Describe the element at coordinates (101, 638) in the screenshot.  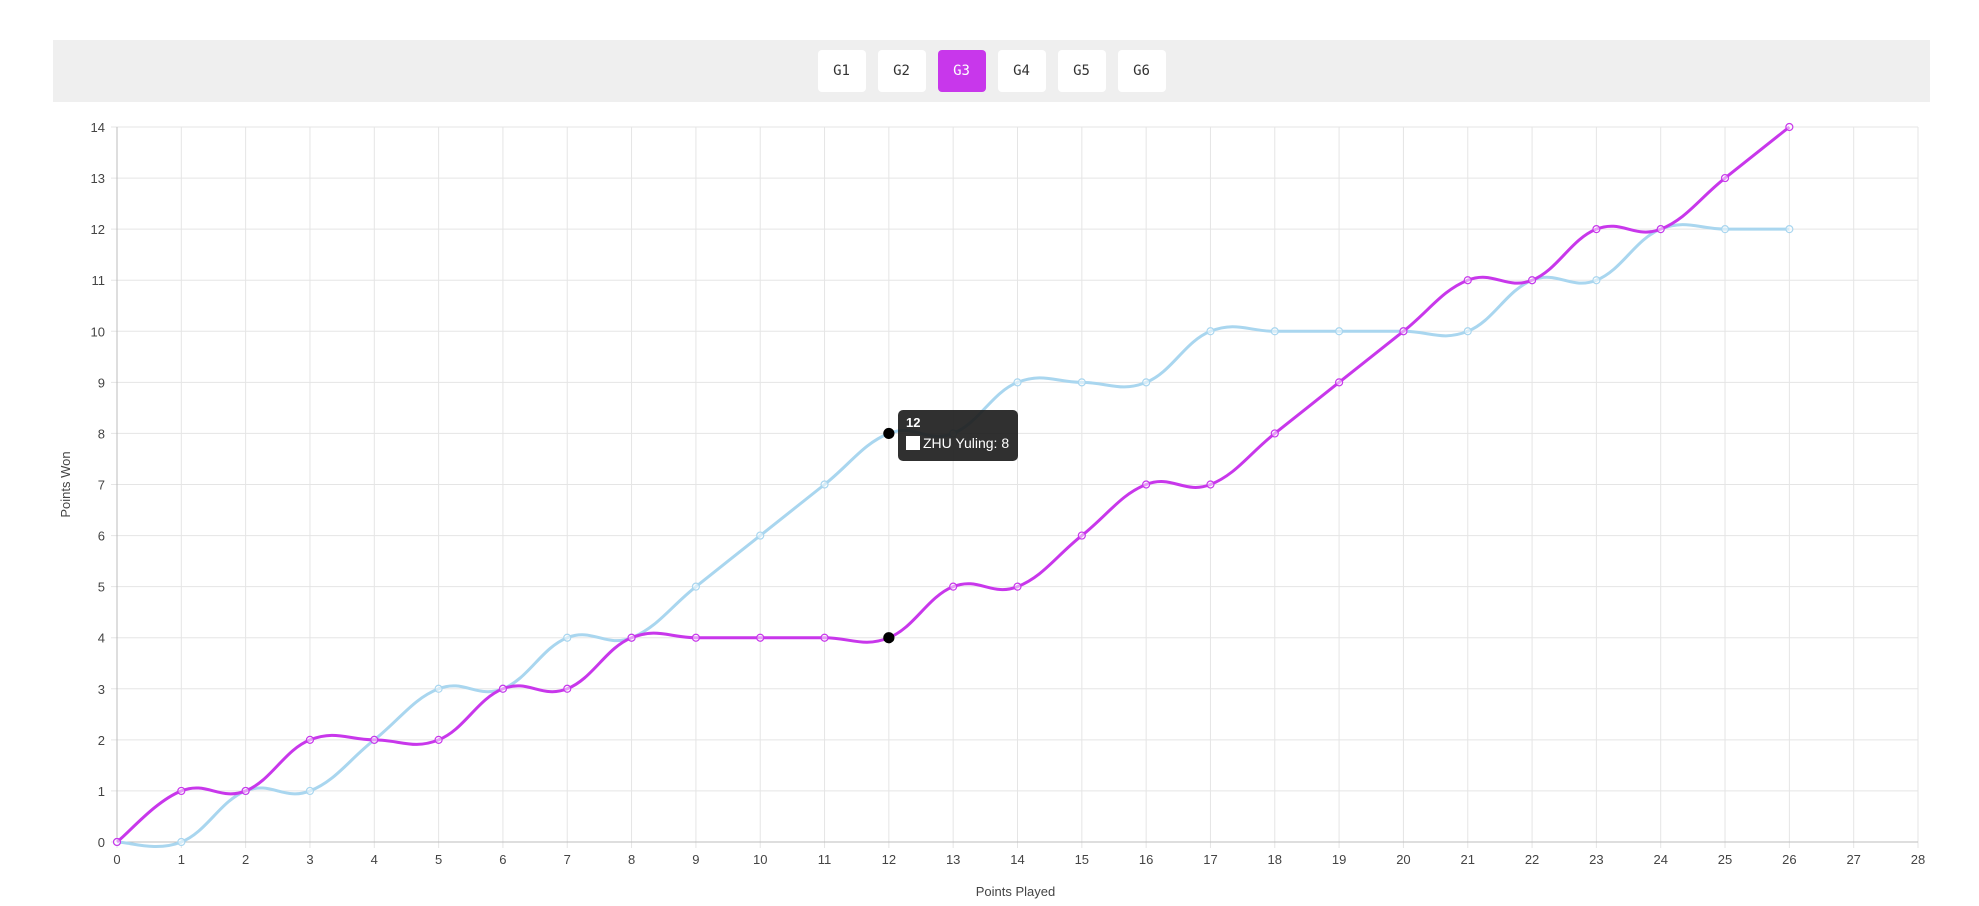
I see `y-tick-label: 4` at that location.